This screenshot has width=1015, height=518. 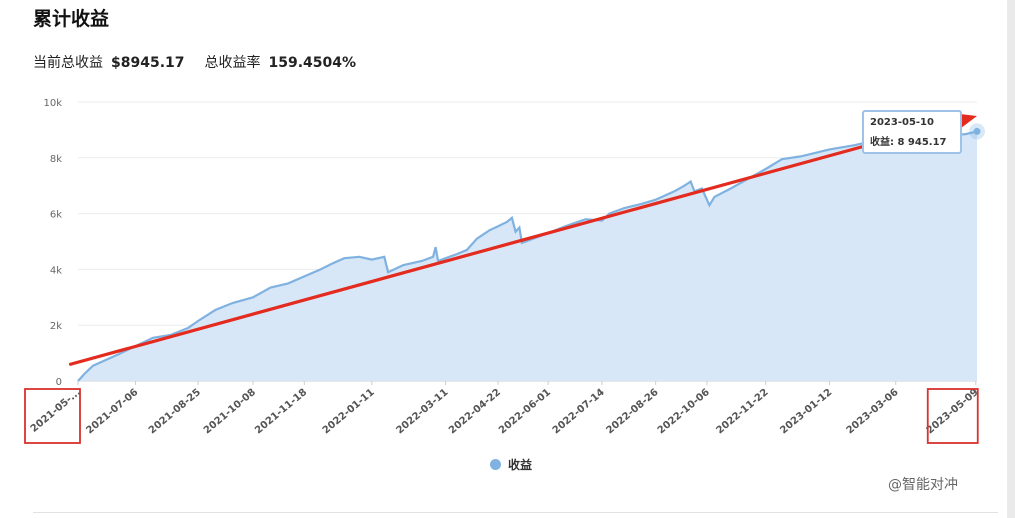 What do you see at coordinates (806, 412) in the screenshot?
I see `x-tick-label: 2023-01-12` at bounding box center [806, 412].